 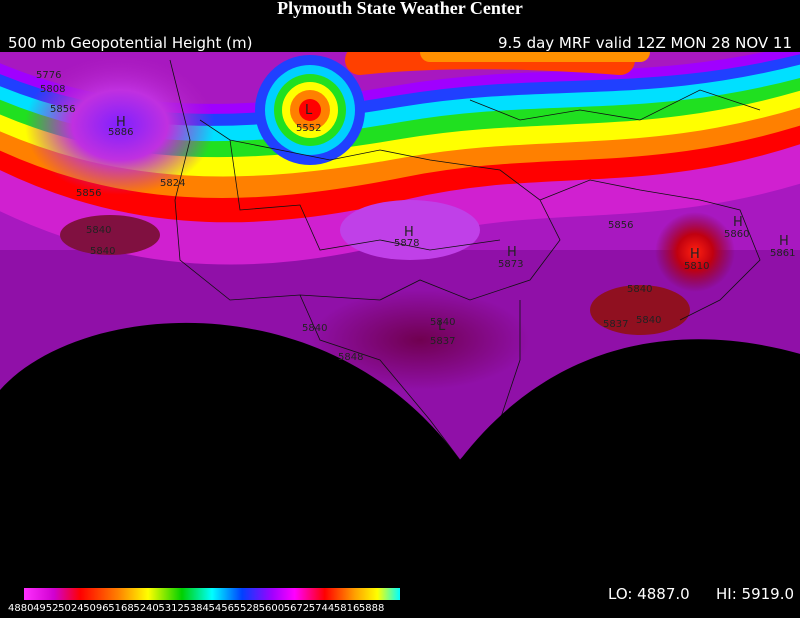 What do you see at coordinates (346, 608) in the screenshot?
I see `colorbar-label: 5816` at bounding box center [346, 608].